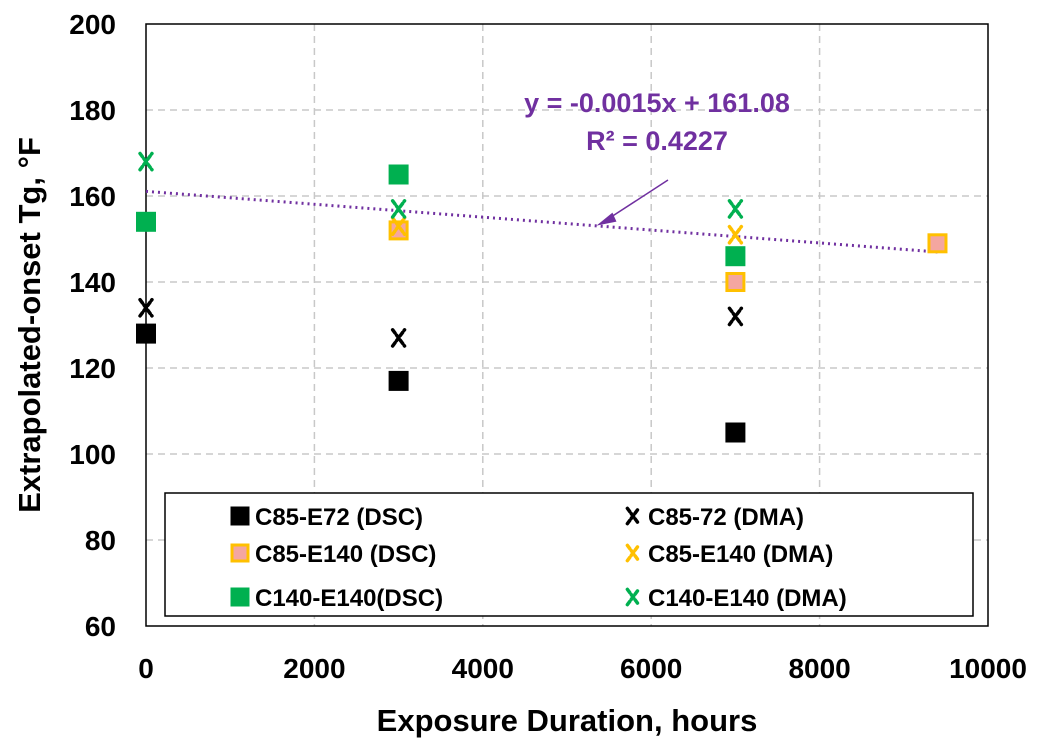 The image size is (1044, 740). Describe the element at coordinates (582, 668) in the screenshot. I see `x-axis-ticks: 0 2000 4000 6000 8000 10000` at that location.